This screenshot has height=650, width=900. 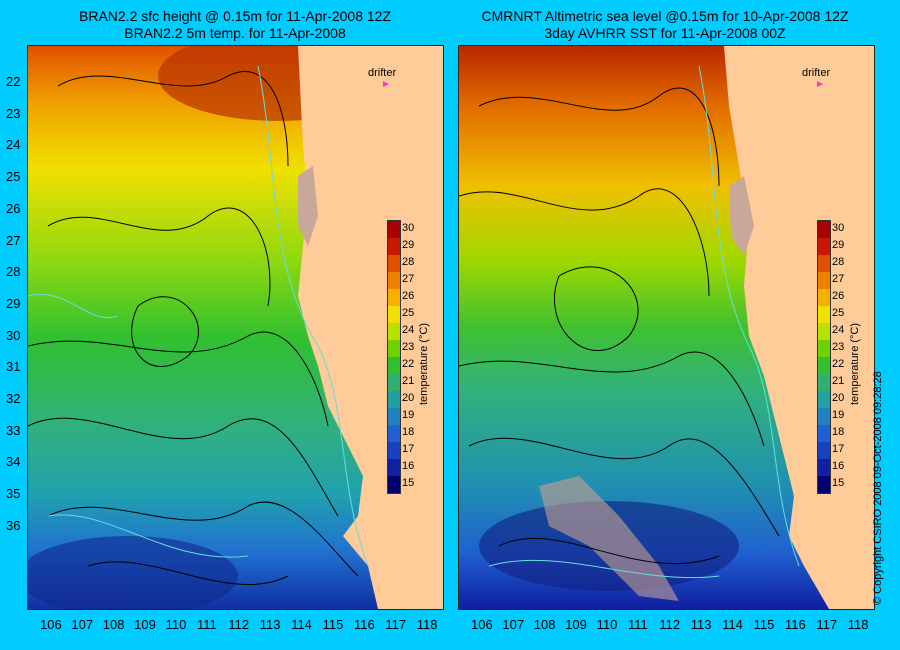 What do you see at coordinates (13, 525) in the screenshot?
I see `latitude-tick-label: 36` at bounding box center [13, 525].